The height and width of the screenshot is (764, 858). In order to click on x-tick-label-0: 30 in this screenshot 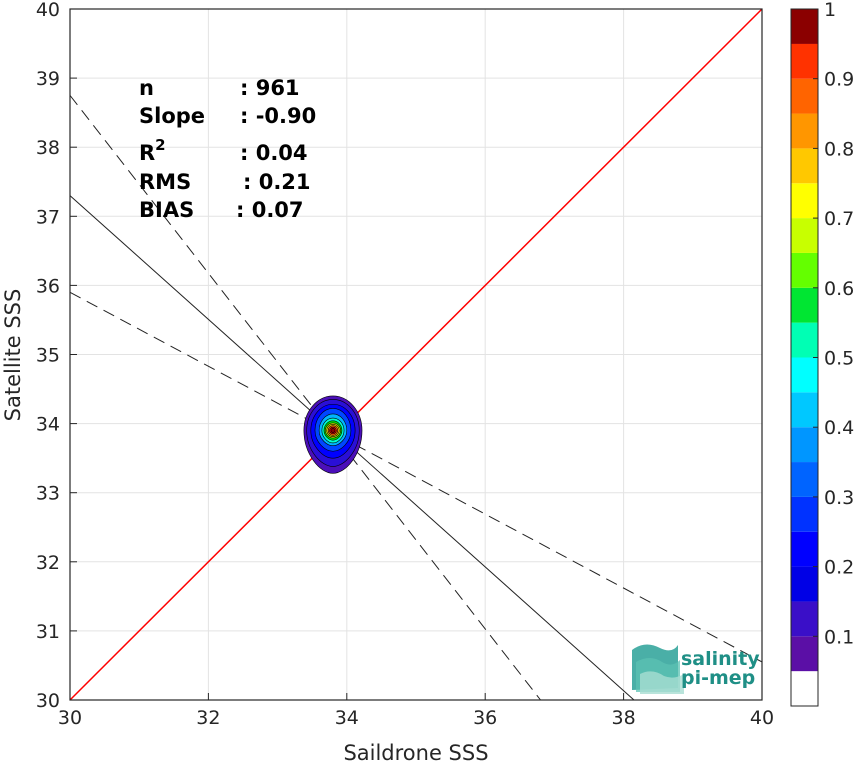, I will do `click(70, 718)`.